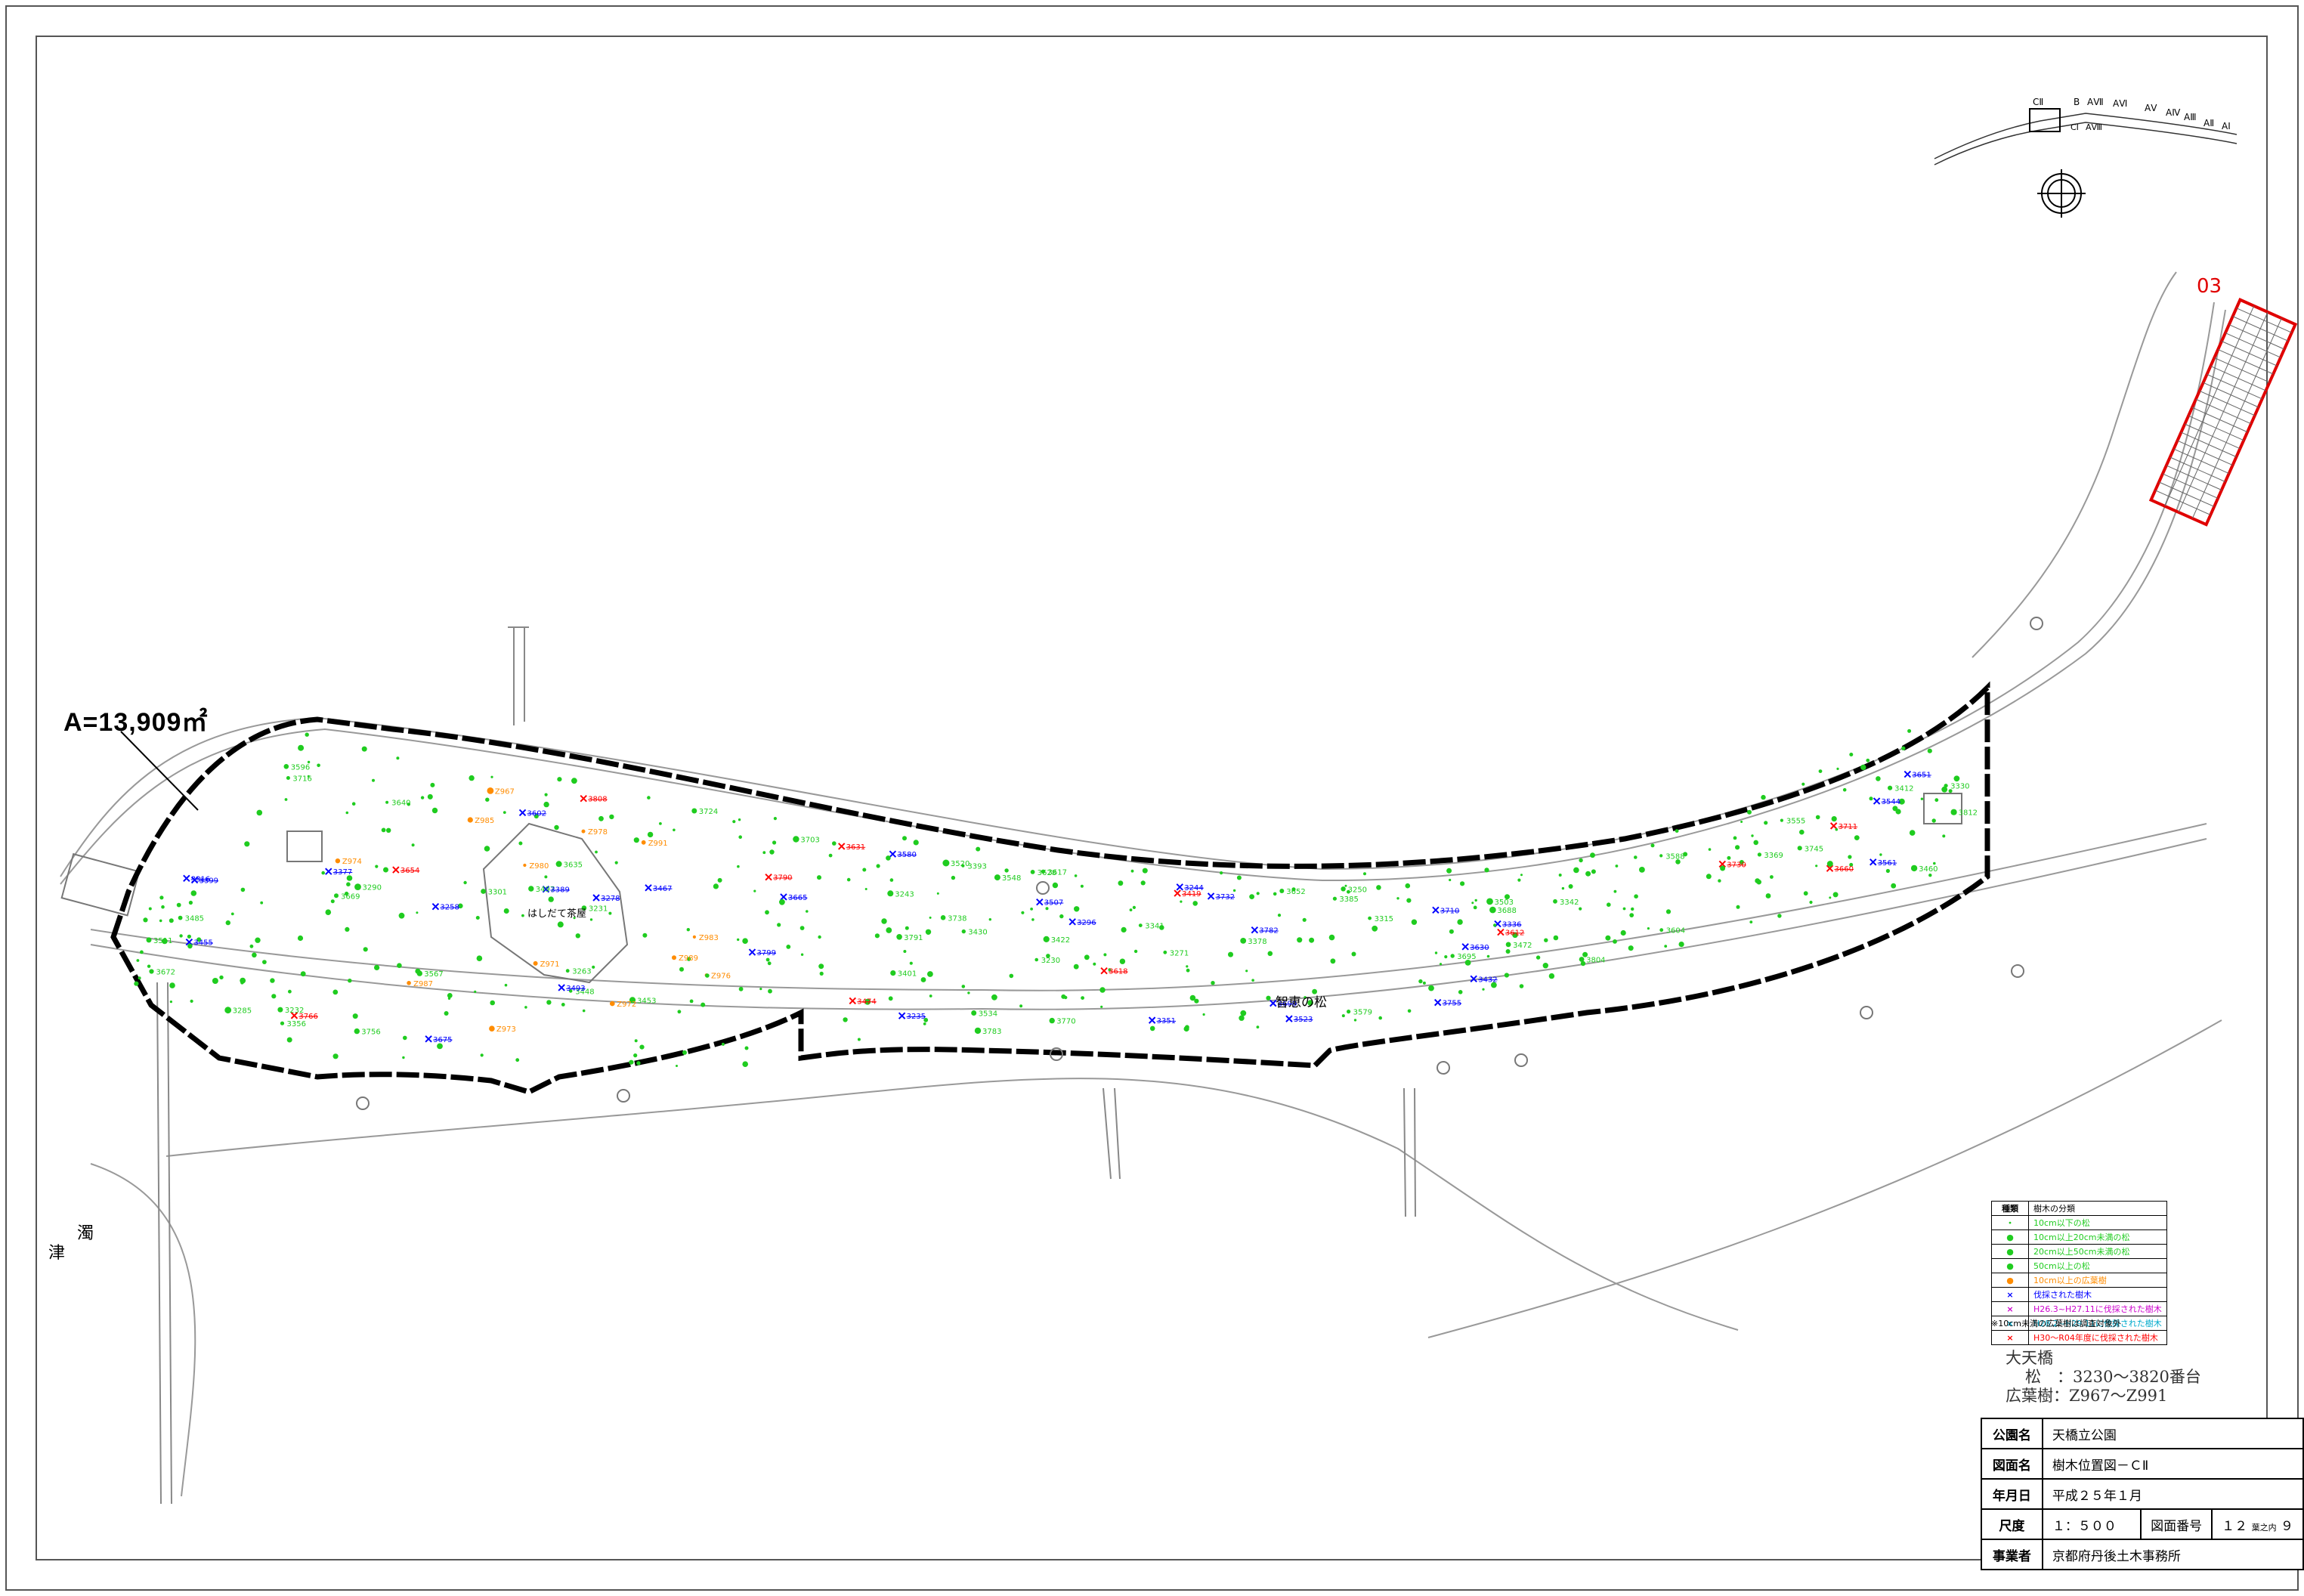  Describe the element at coordinates (195, 919) in the screenshot. I see `tree-number: 3485` at that location.